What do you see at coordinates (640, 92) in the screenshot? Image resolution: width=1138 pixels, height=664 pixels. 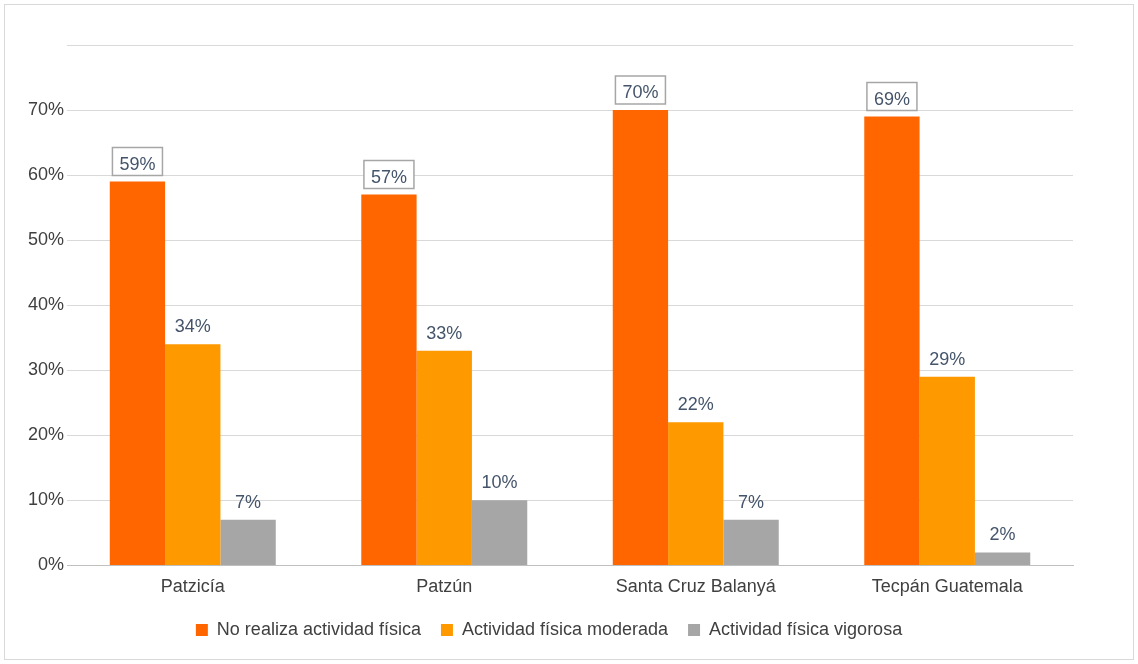 I see `text: 70%` at bounding box center [640, 92].